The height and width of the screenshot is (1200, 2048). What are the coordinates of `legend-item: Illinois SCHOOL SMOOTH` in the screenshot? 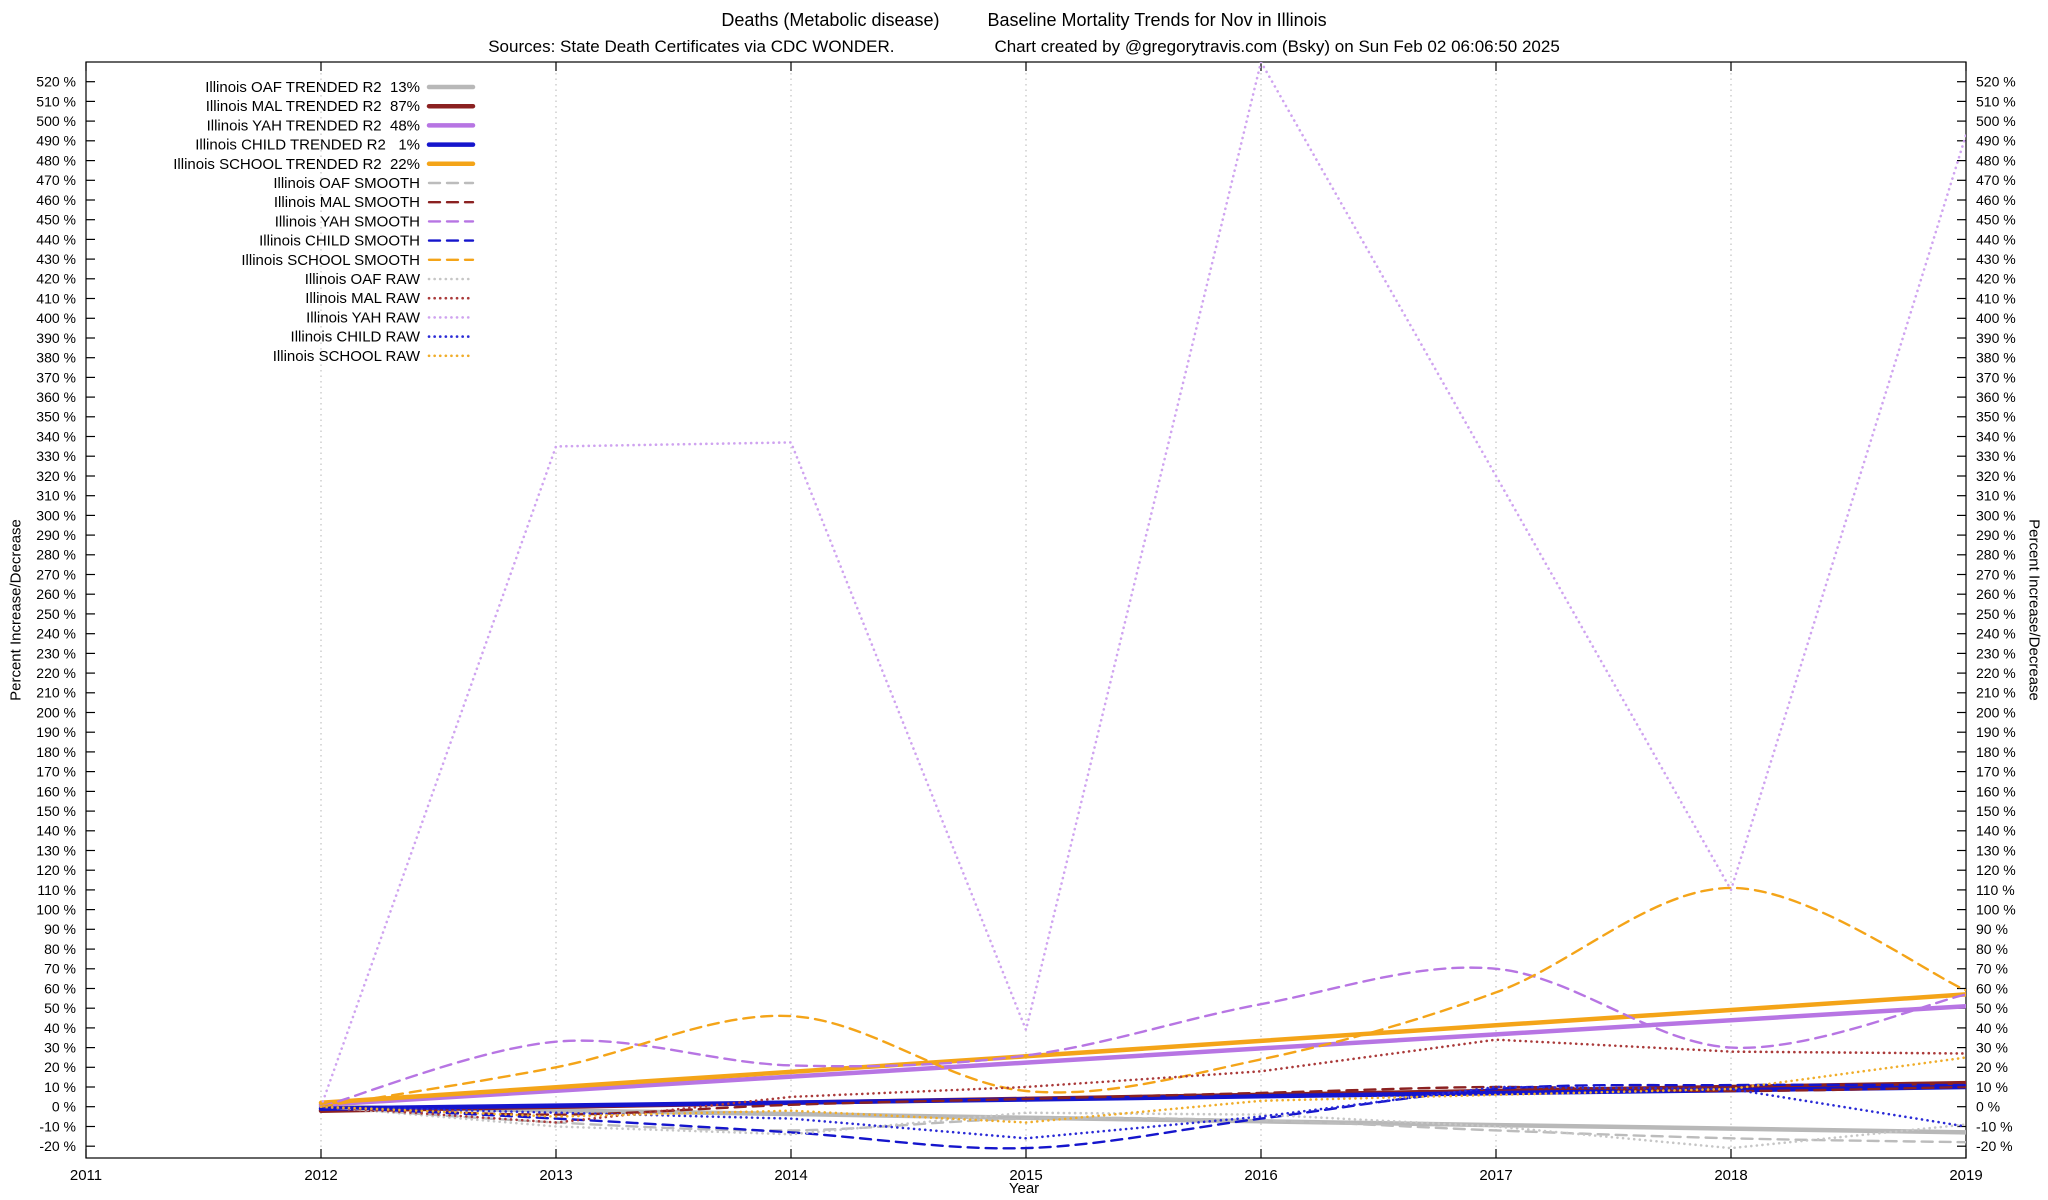 It's located at (358, 260).